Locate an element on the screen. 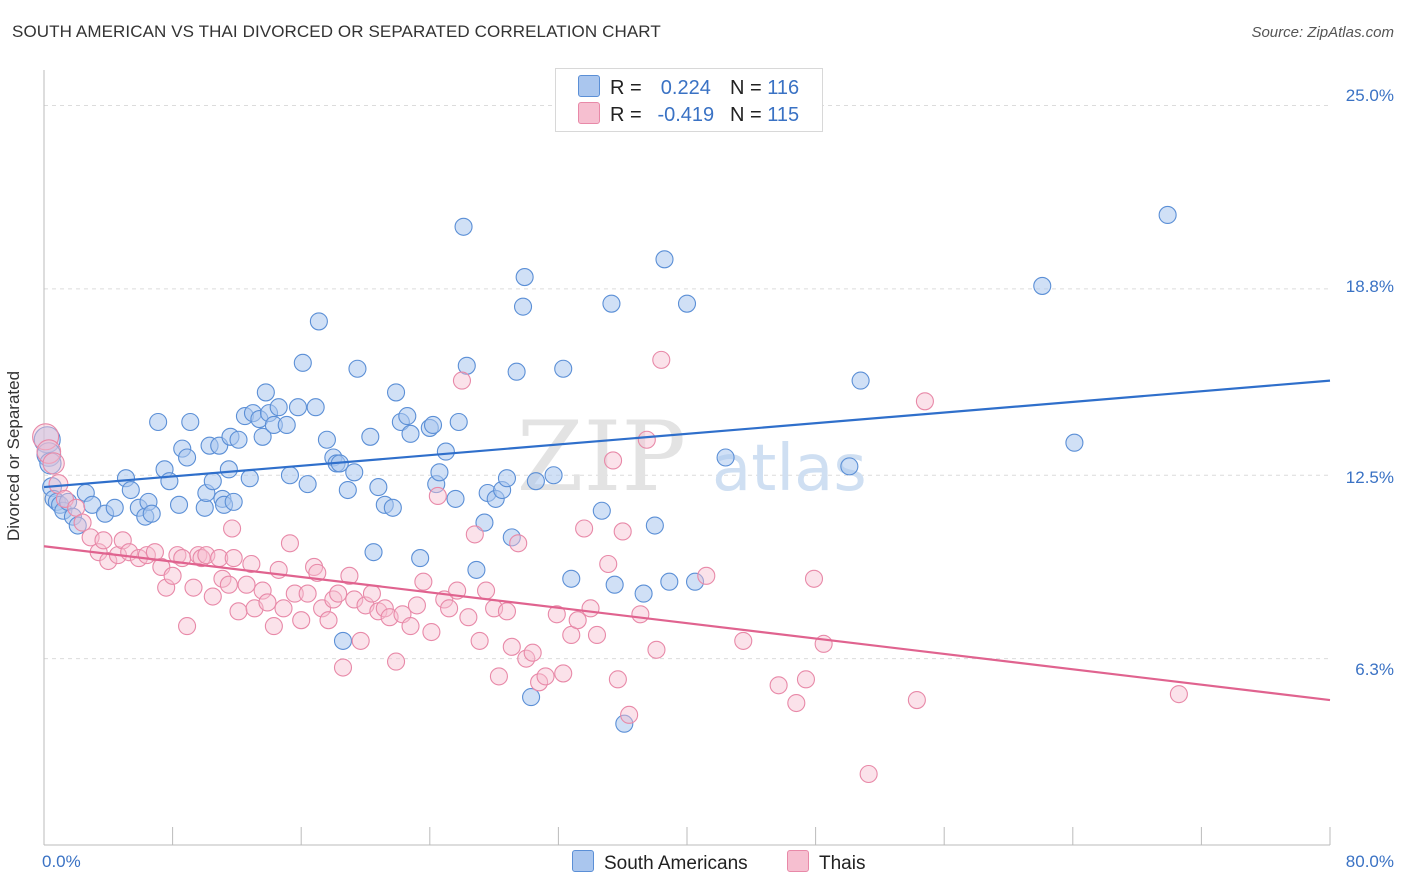 This screenshot has width=1406, height=892. legend-swatch-blue is located at coordinates (589, 86).